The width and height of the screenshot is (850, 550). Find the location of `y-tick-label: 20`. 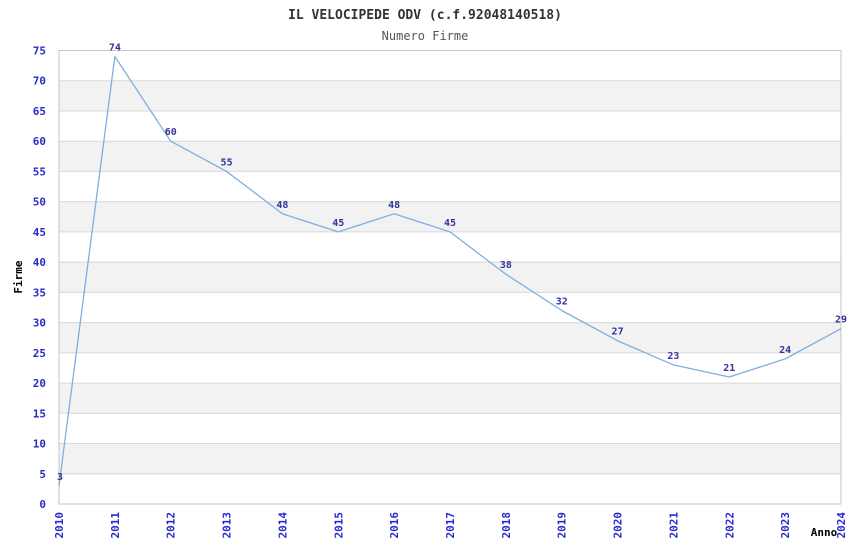

y-tick-label: 20 is located at coordinates (39, 383).